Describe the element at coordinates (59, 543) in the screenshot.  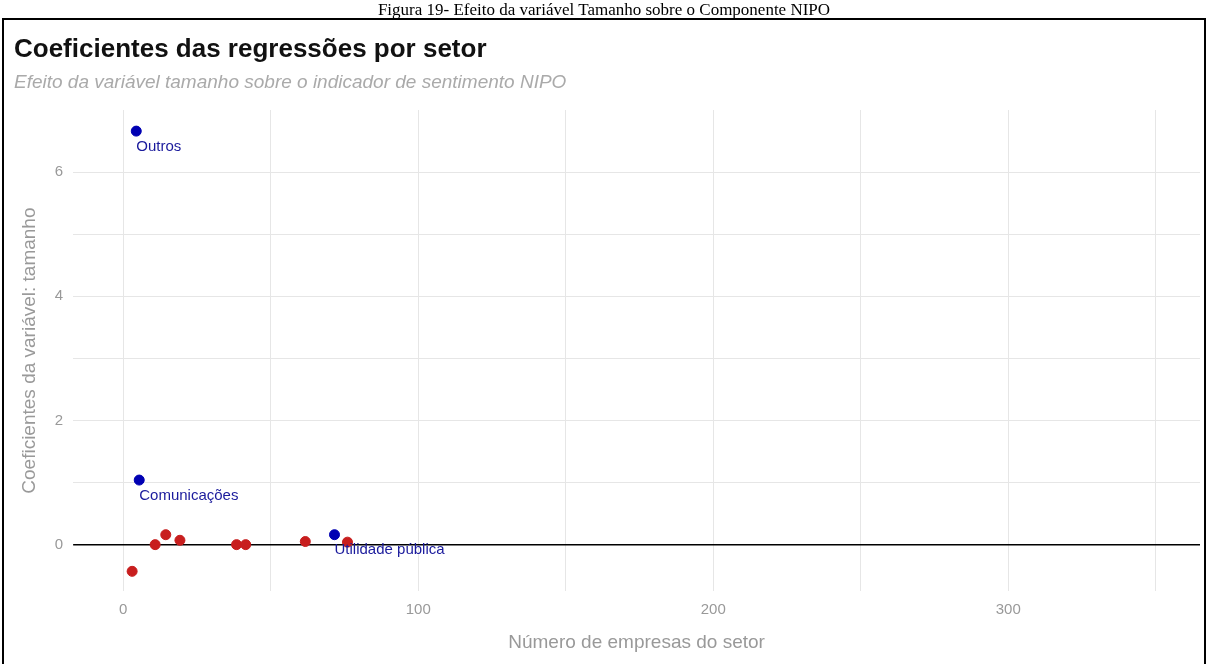
I see `y-tick-label: 0` at that location.